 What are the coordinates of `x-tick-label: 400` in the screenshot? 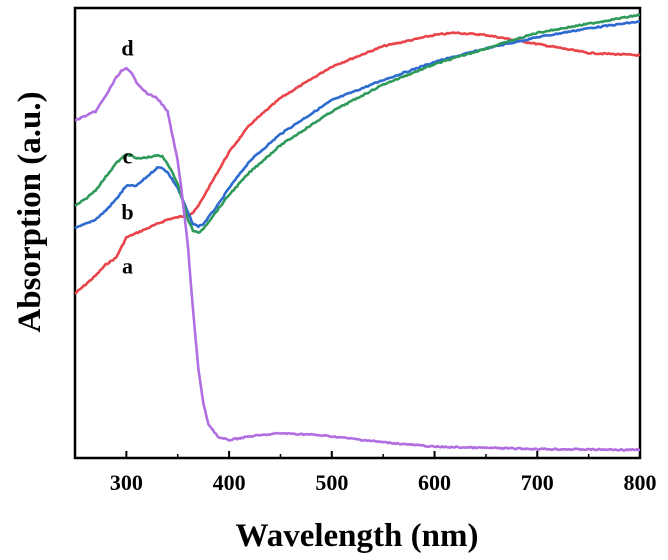 It's located at (229, 482).